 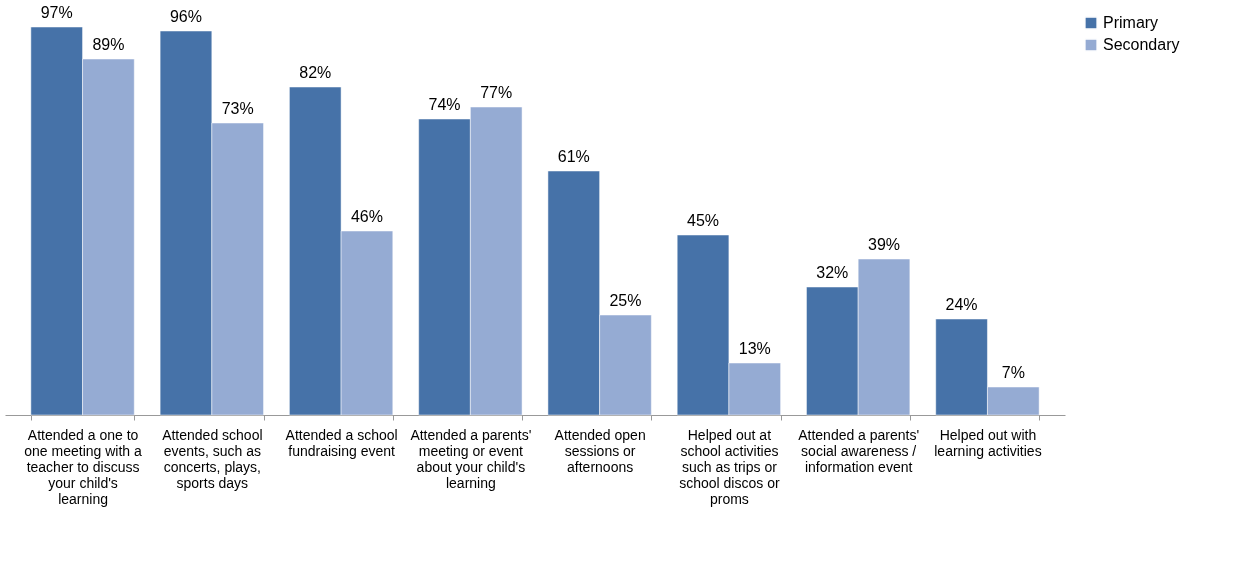 What do you see at coordinates (471, 458) in the screenshot?
I see `x-tick-label: Attended a parents' meeting or event about your child's learning` at bounding box center [471, 458].